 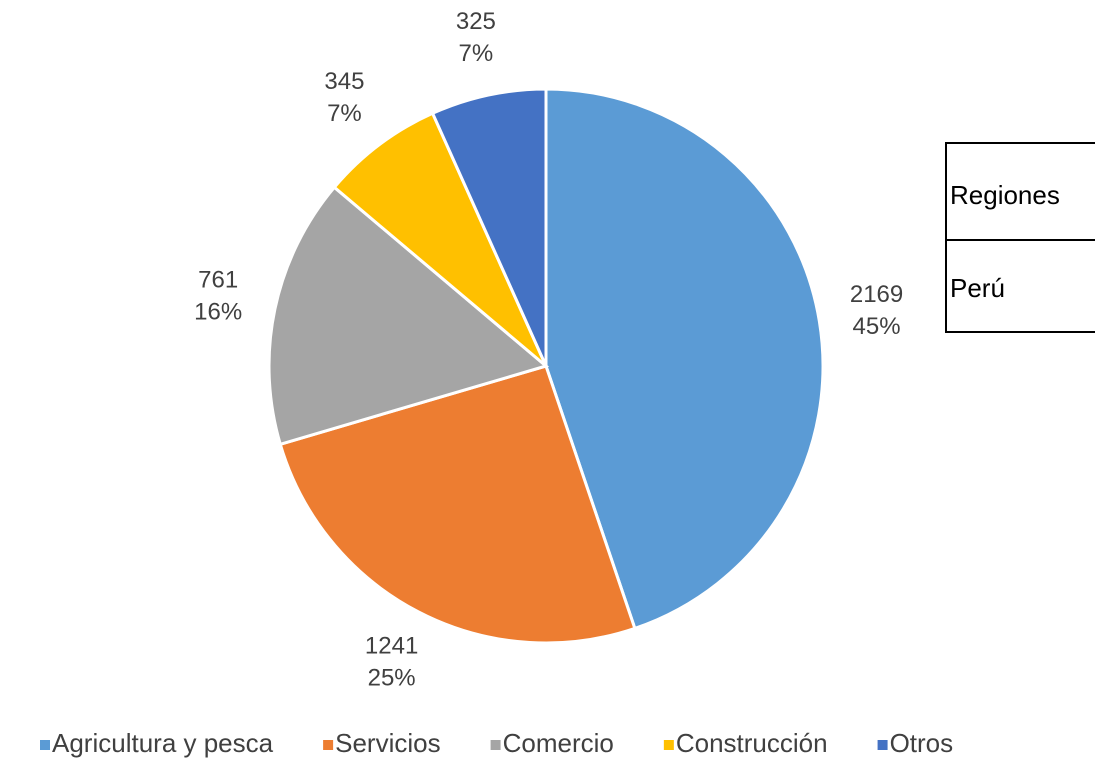 What do you see at coordinates (476, 21) in the screenshot?
I see `value-label: 325` at bounding box center [476, 21].